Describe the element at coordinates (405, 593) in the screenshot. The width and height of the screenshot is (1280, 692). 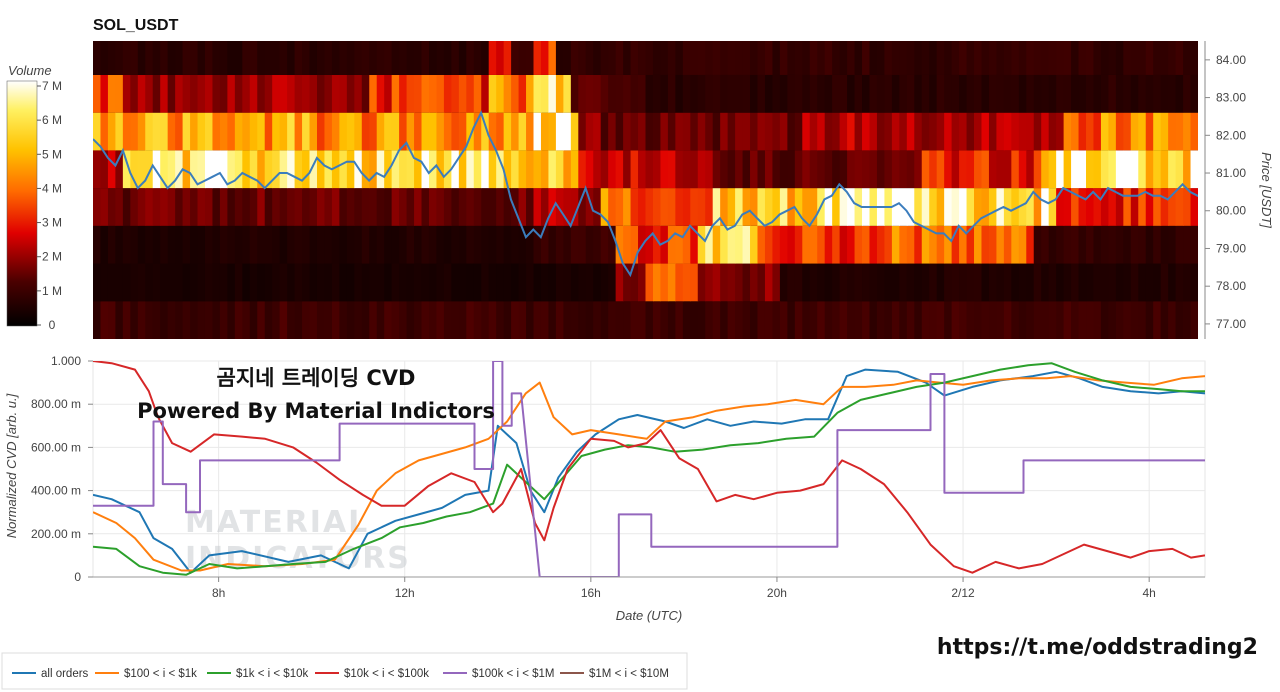
I see `cvd-x-tick-label: 12h` at that location.